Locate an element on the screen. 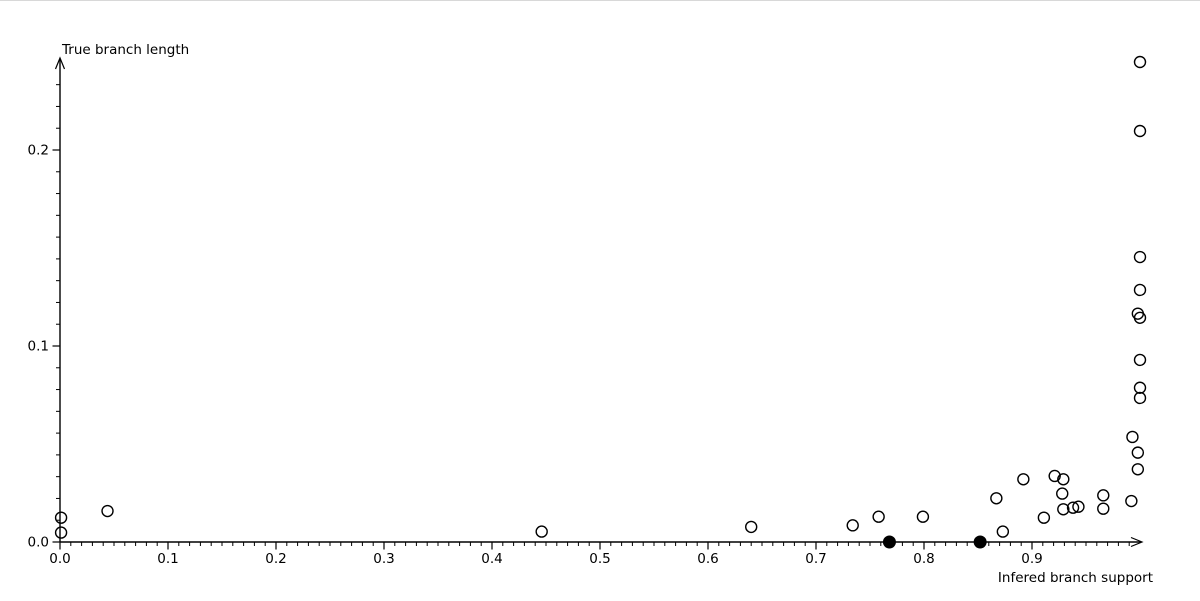 This screenshot has height=601, width=1200. y-axis-arrow-icon is located at coordinates (60, 63).